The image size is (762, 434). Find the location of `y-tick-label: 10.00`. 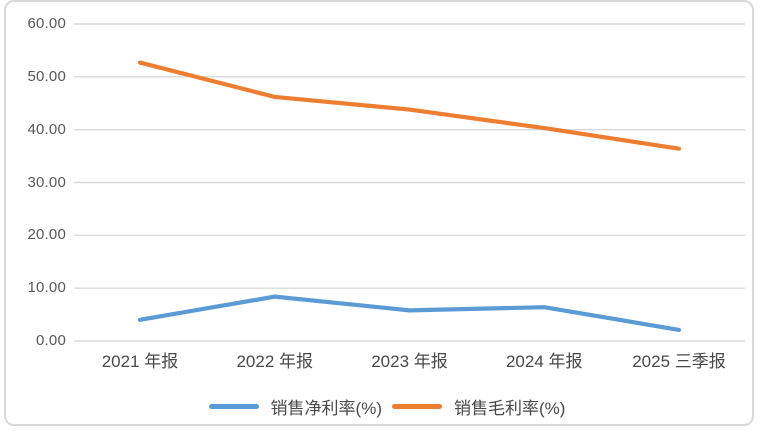

y-tick-label: 10.00 is located at coordinates (46, 288).